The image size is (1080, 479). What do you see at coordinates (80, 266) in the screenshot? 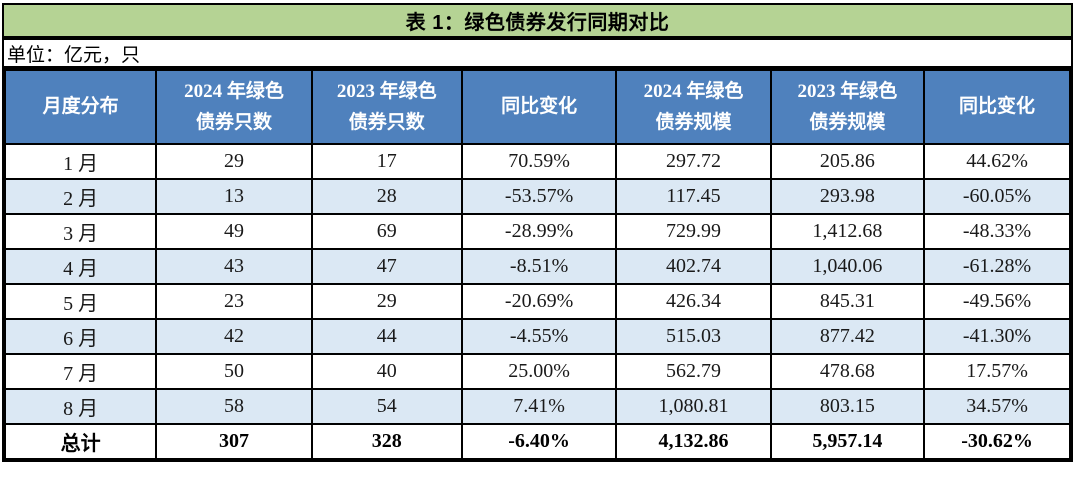
I see `month-cell: 4 月` at bounding box center [80, 266].